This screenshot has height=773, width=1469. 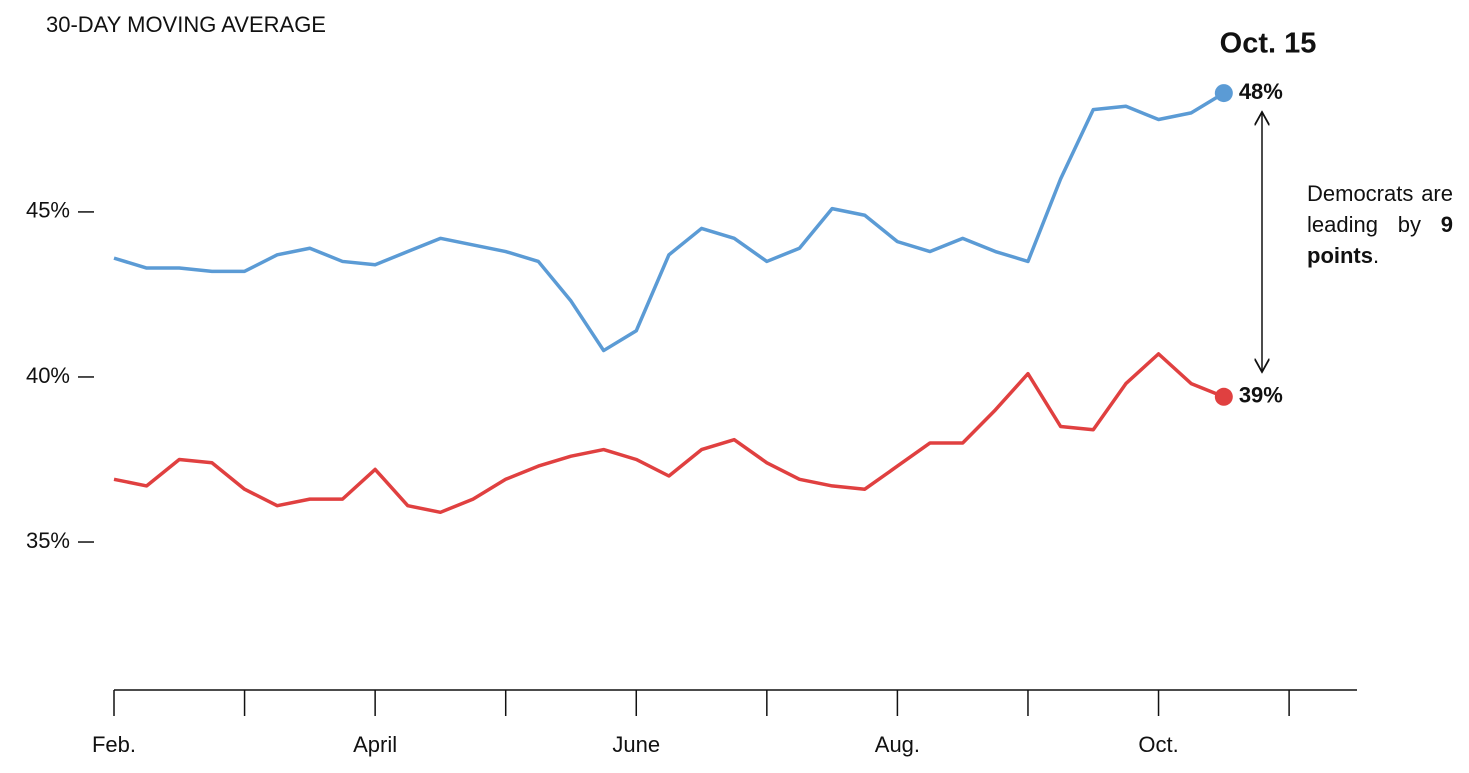 What do you see at coordinates (897, 744) in the screenshot?
I see `x-tick-label: Aug.` at bounding box center [897, 744].